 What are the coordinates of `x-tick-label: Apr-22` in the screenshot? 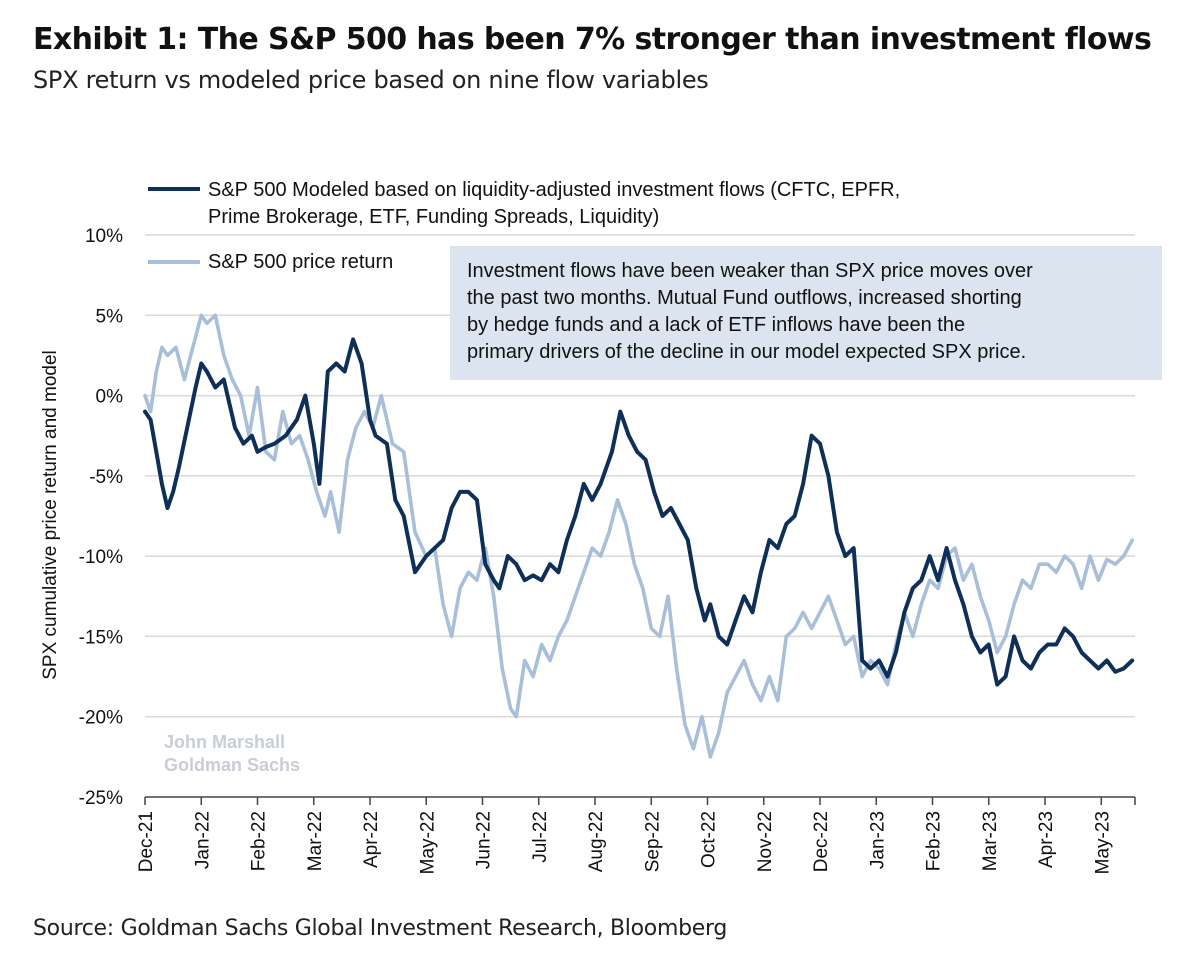 It's located at (371, 839).